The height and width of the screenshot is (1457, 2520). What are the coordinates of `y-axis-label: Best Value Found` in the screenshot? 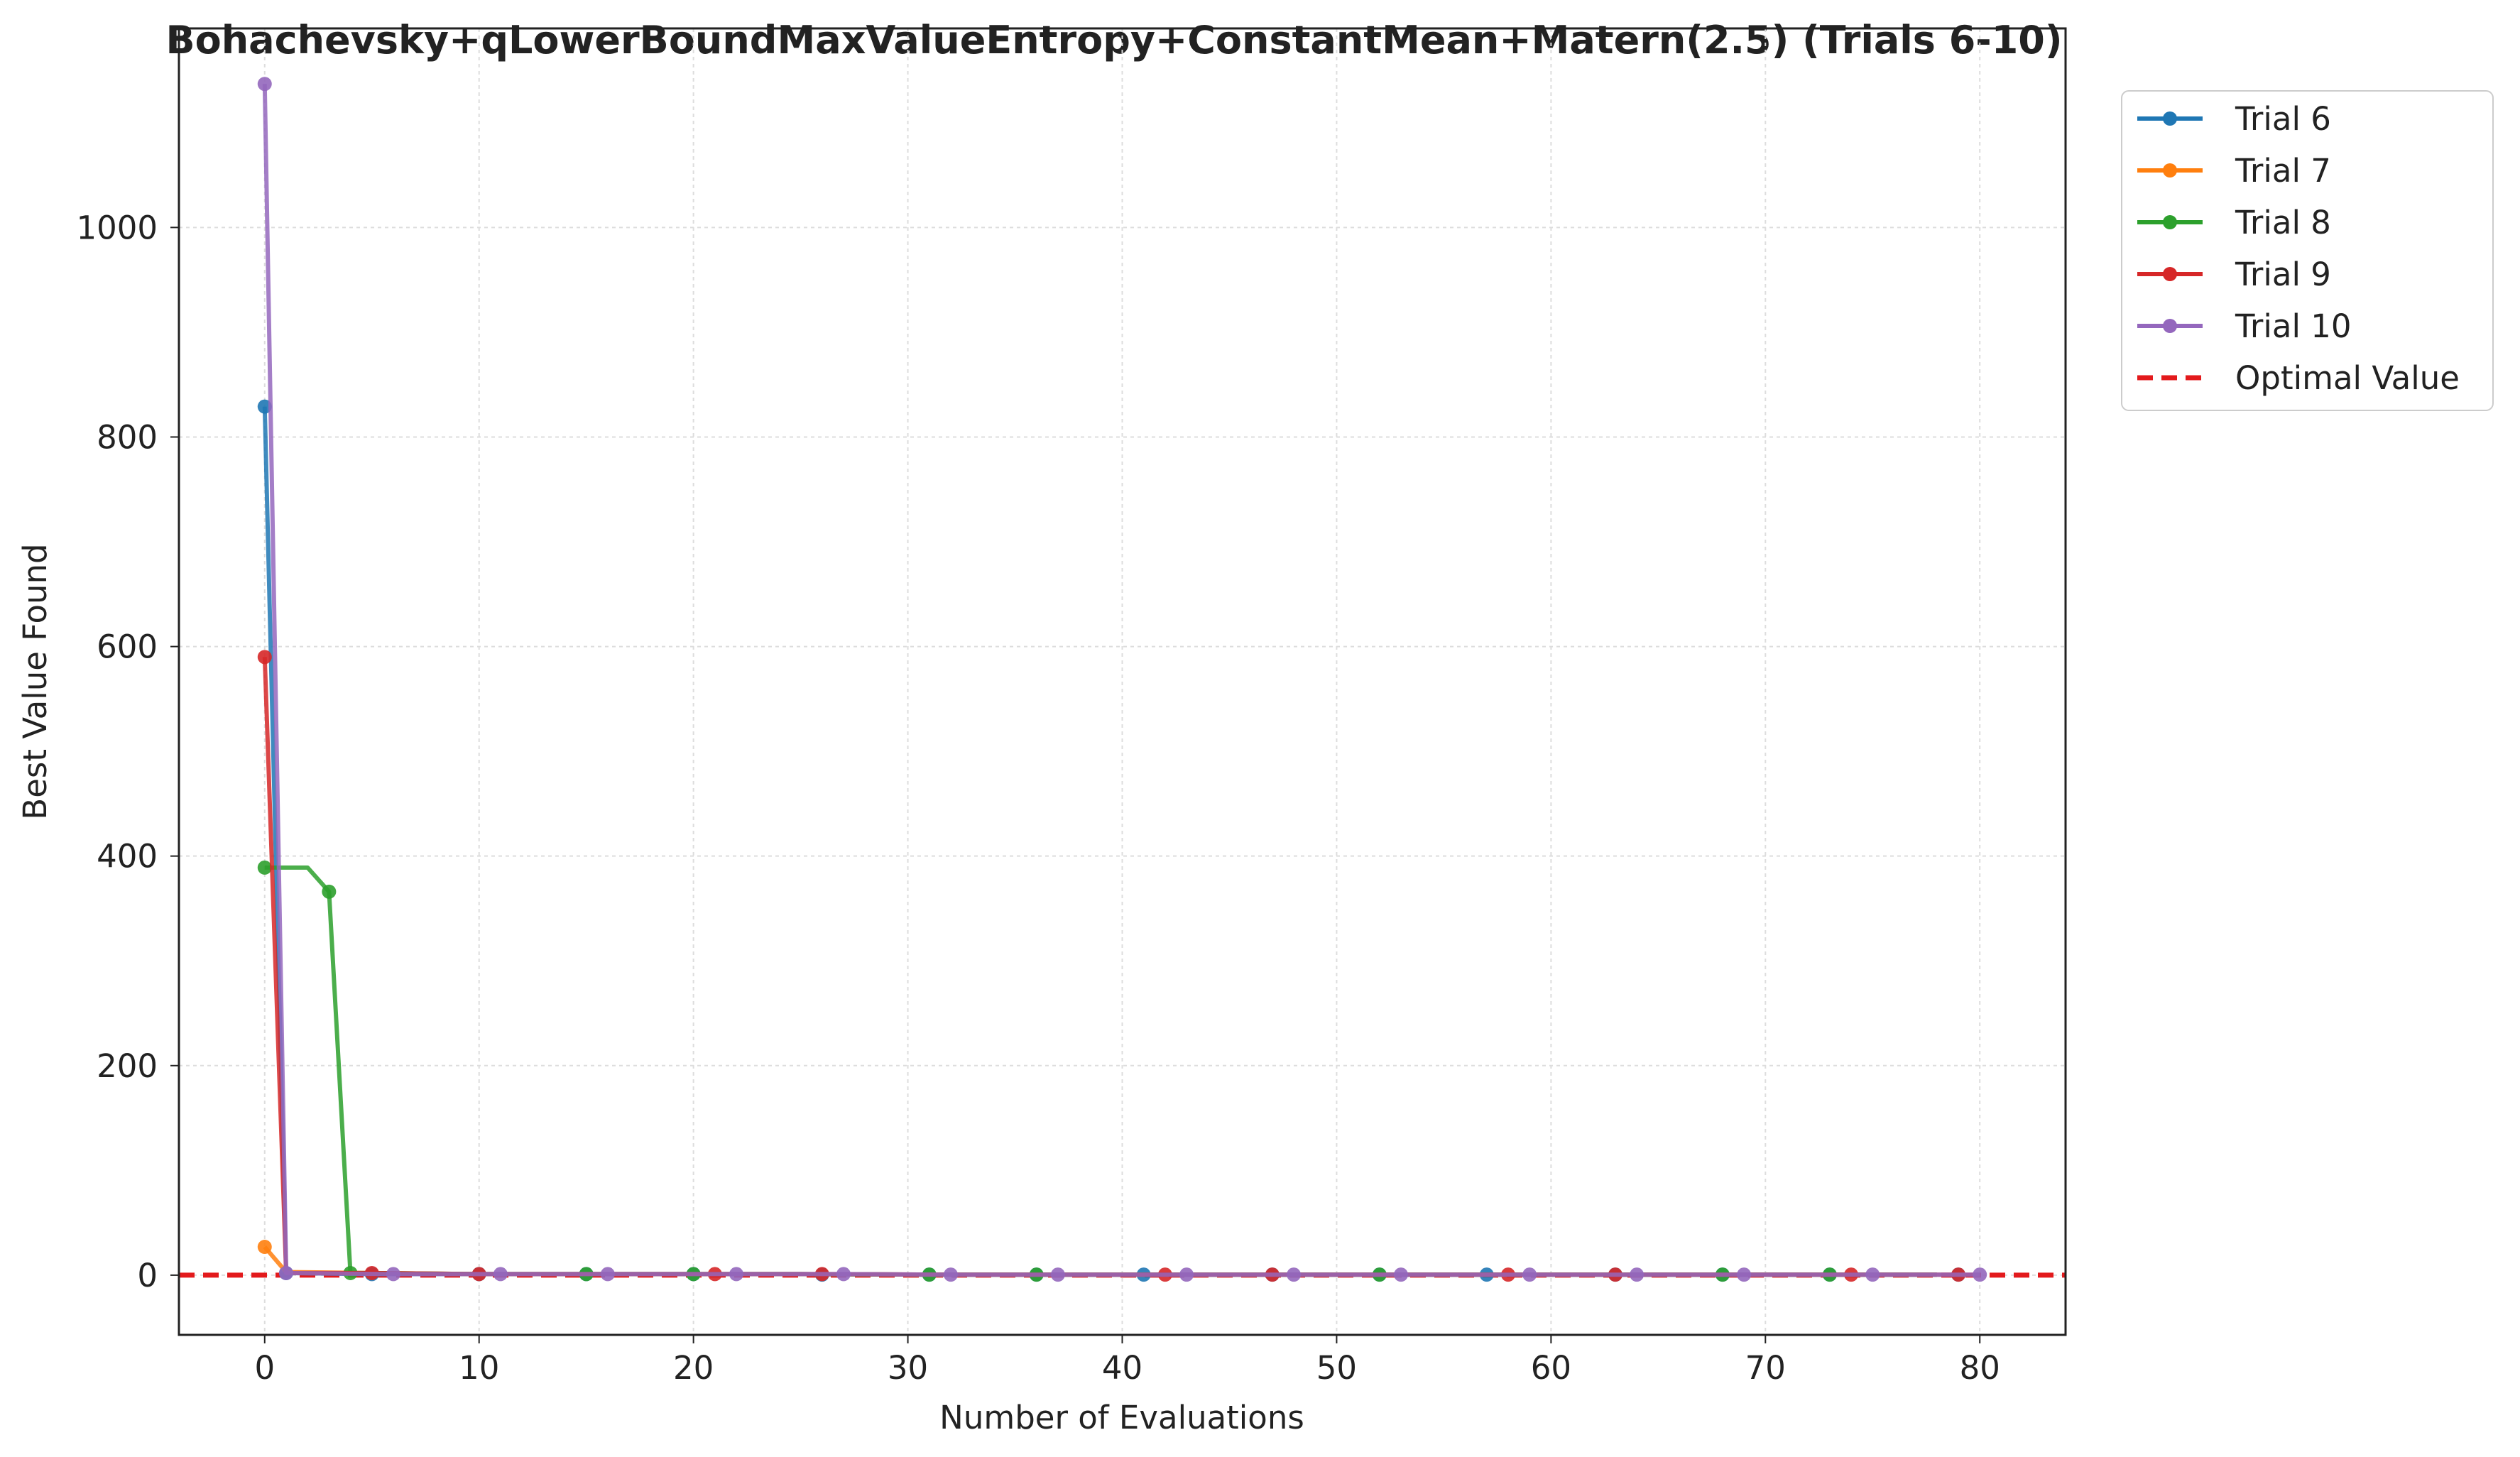 It's located at (35, 681).